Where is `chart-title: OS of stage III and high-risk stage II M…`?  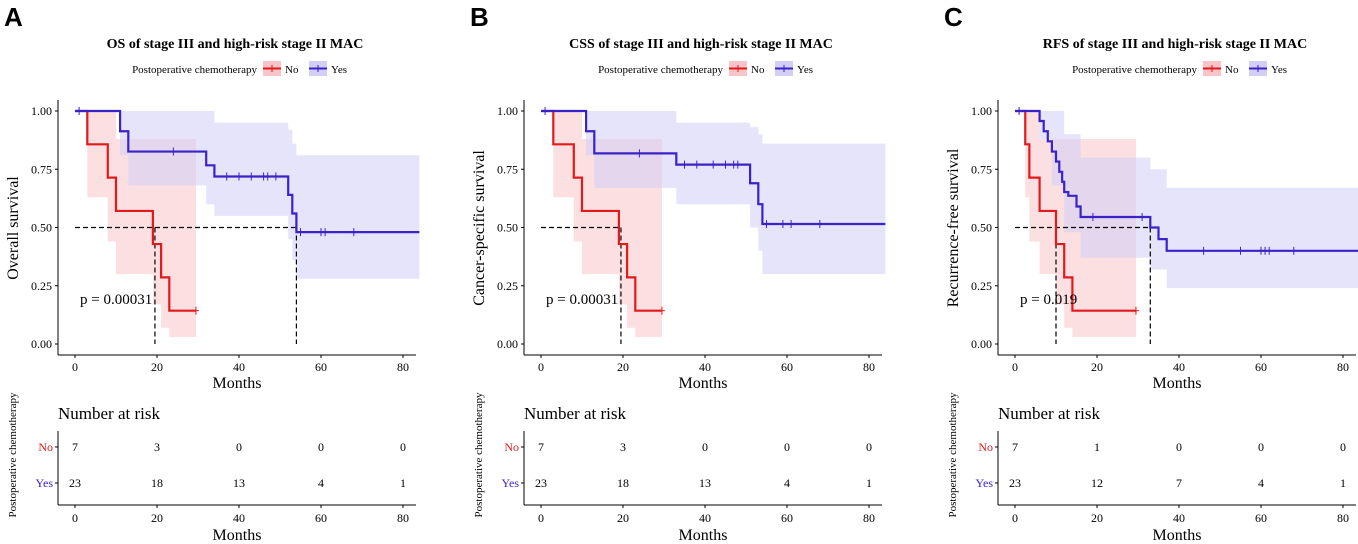 chart-title: OS of stage III and high-risk stage II M… is located at coordinates (235, 44).